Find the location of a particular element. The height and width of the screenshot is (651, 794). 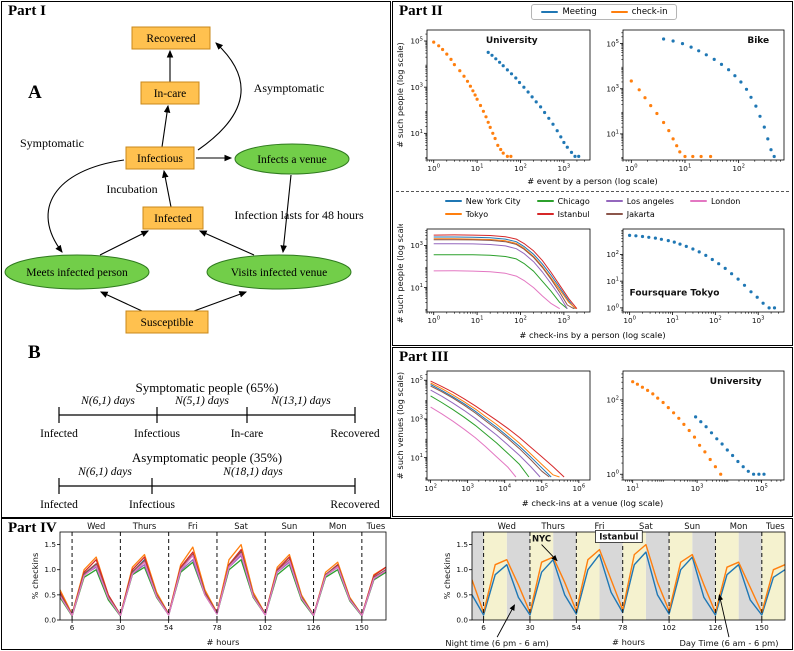

series-Tokyo is located at coordinates (223, 579).